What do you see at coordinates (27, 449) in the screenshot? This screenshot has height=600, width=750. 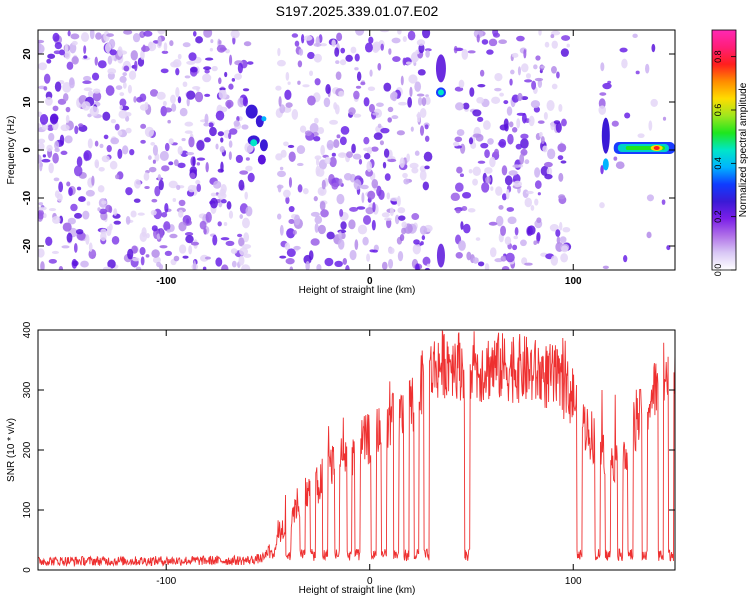 I see `snr-ytick-label: 200` at bounding box center [27, 449].